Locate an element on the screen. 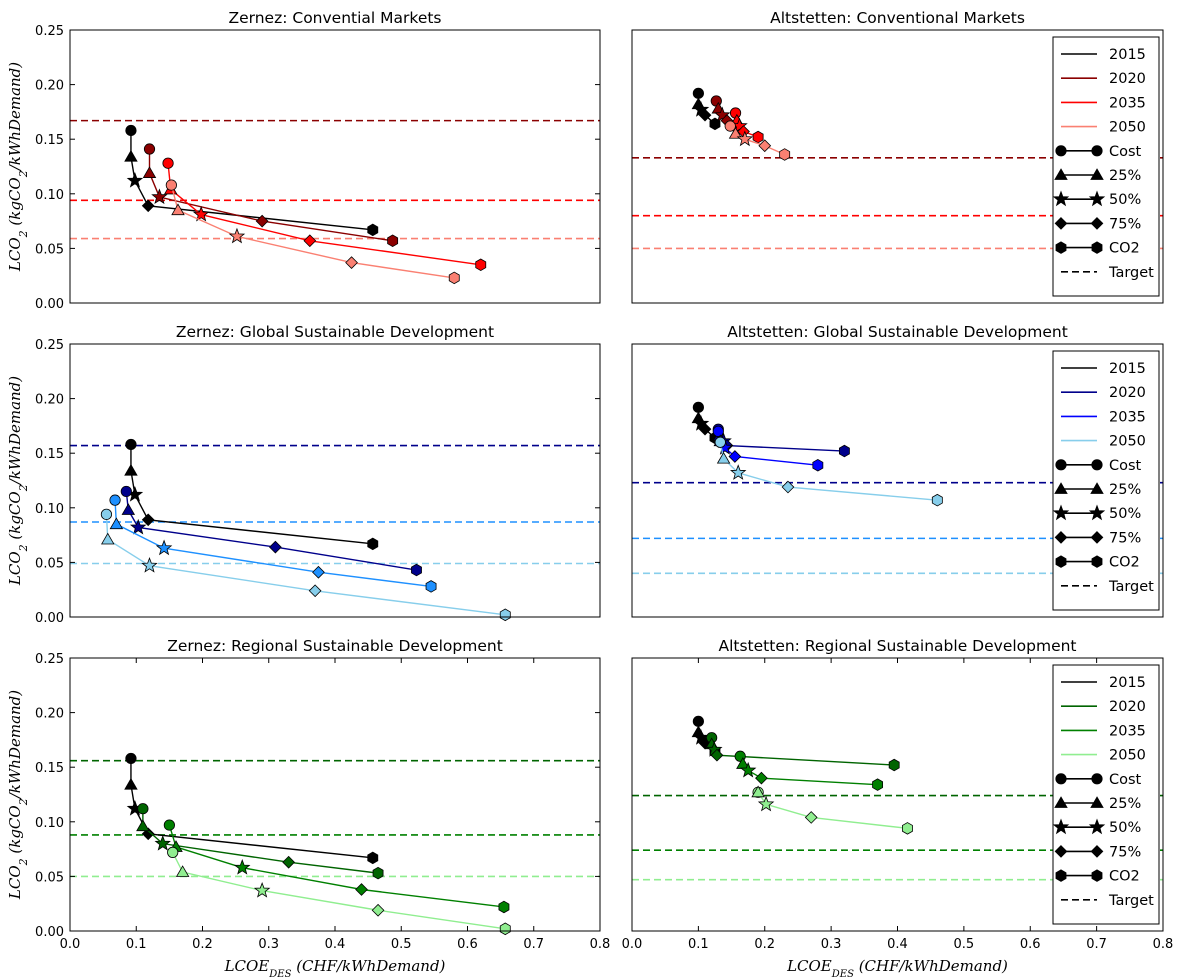  x-tick-label: 0.2 is located at coordinates (764, 944).